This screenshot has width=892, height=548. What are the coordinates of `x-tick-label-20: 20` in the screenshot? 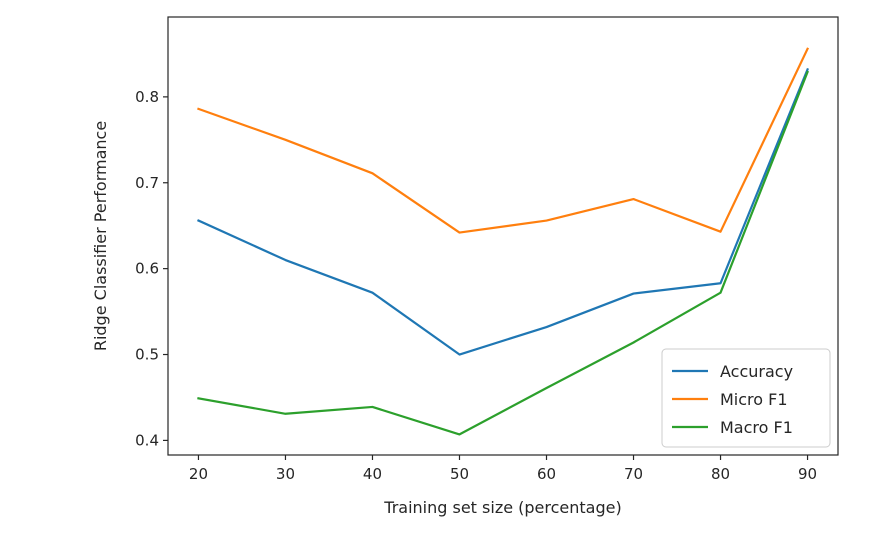 It's located at (198, 474).